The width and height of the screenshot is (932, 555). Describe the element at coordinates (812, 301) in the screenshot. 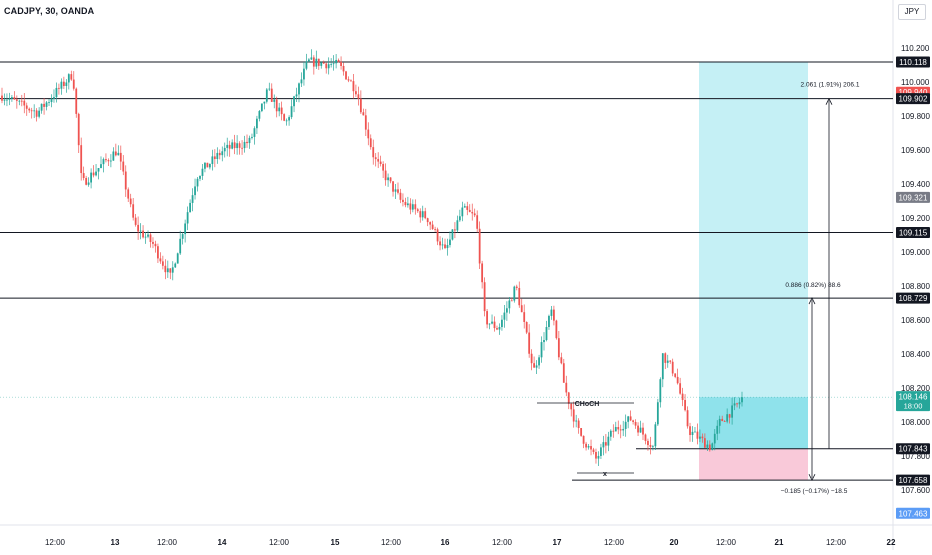

I see `target1-arrowhead` at that location.